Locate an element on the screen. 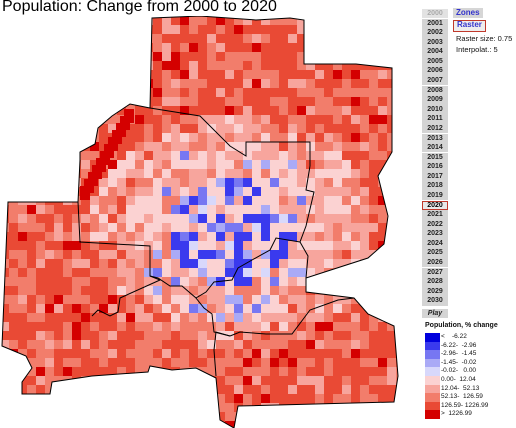  year-button-2023: 2023 is located at coordinates (435, 234).